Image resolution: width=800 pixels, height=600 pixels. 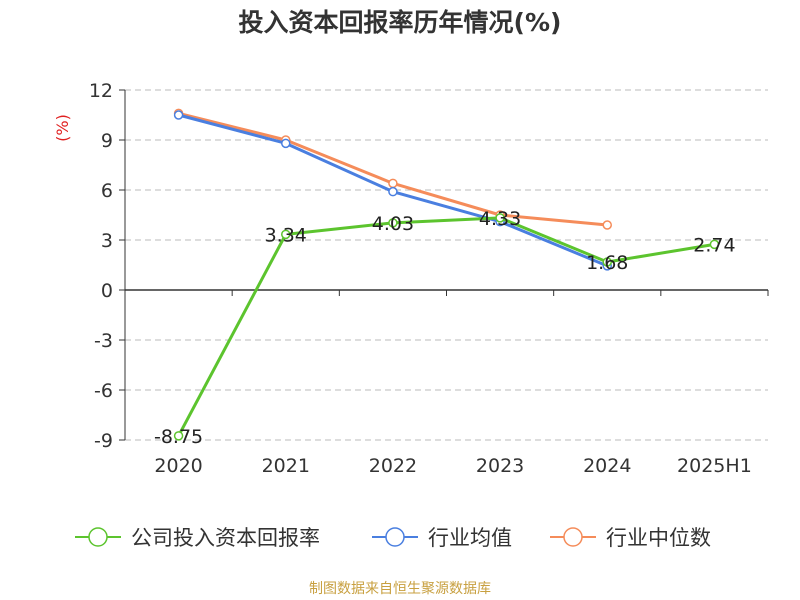 What do you see at coordinates (500, 466) in the screenshot?
I see `x-tick-label: 2023` at bounding box center [500, 466].